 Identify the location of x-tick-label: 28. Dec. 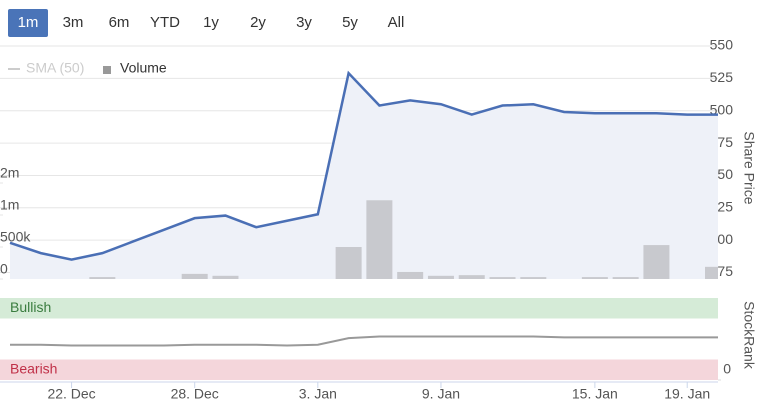
(195, 394).